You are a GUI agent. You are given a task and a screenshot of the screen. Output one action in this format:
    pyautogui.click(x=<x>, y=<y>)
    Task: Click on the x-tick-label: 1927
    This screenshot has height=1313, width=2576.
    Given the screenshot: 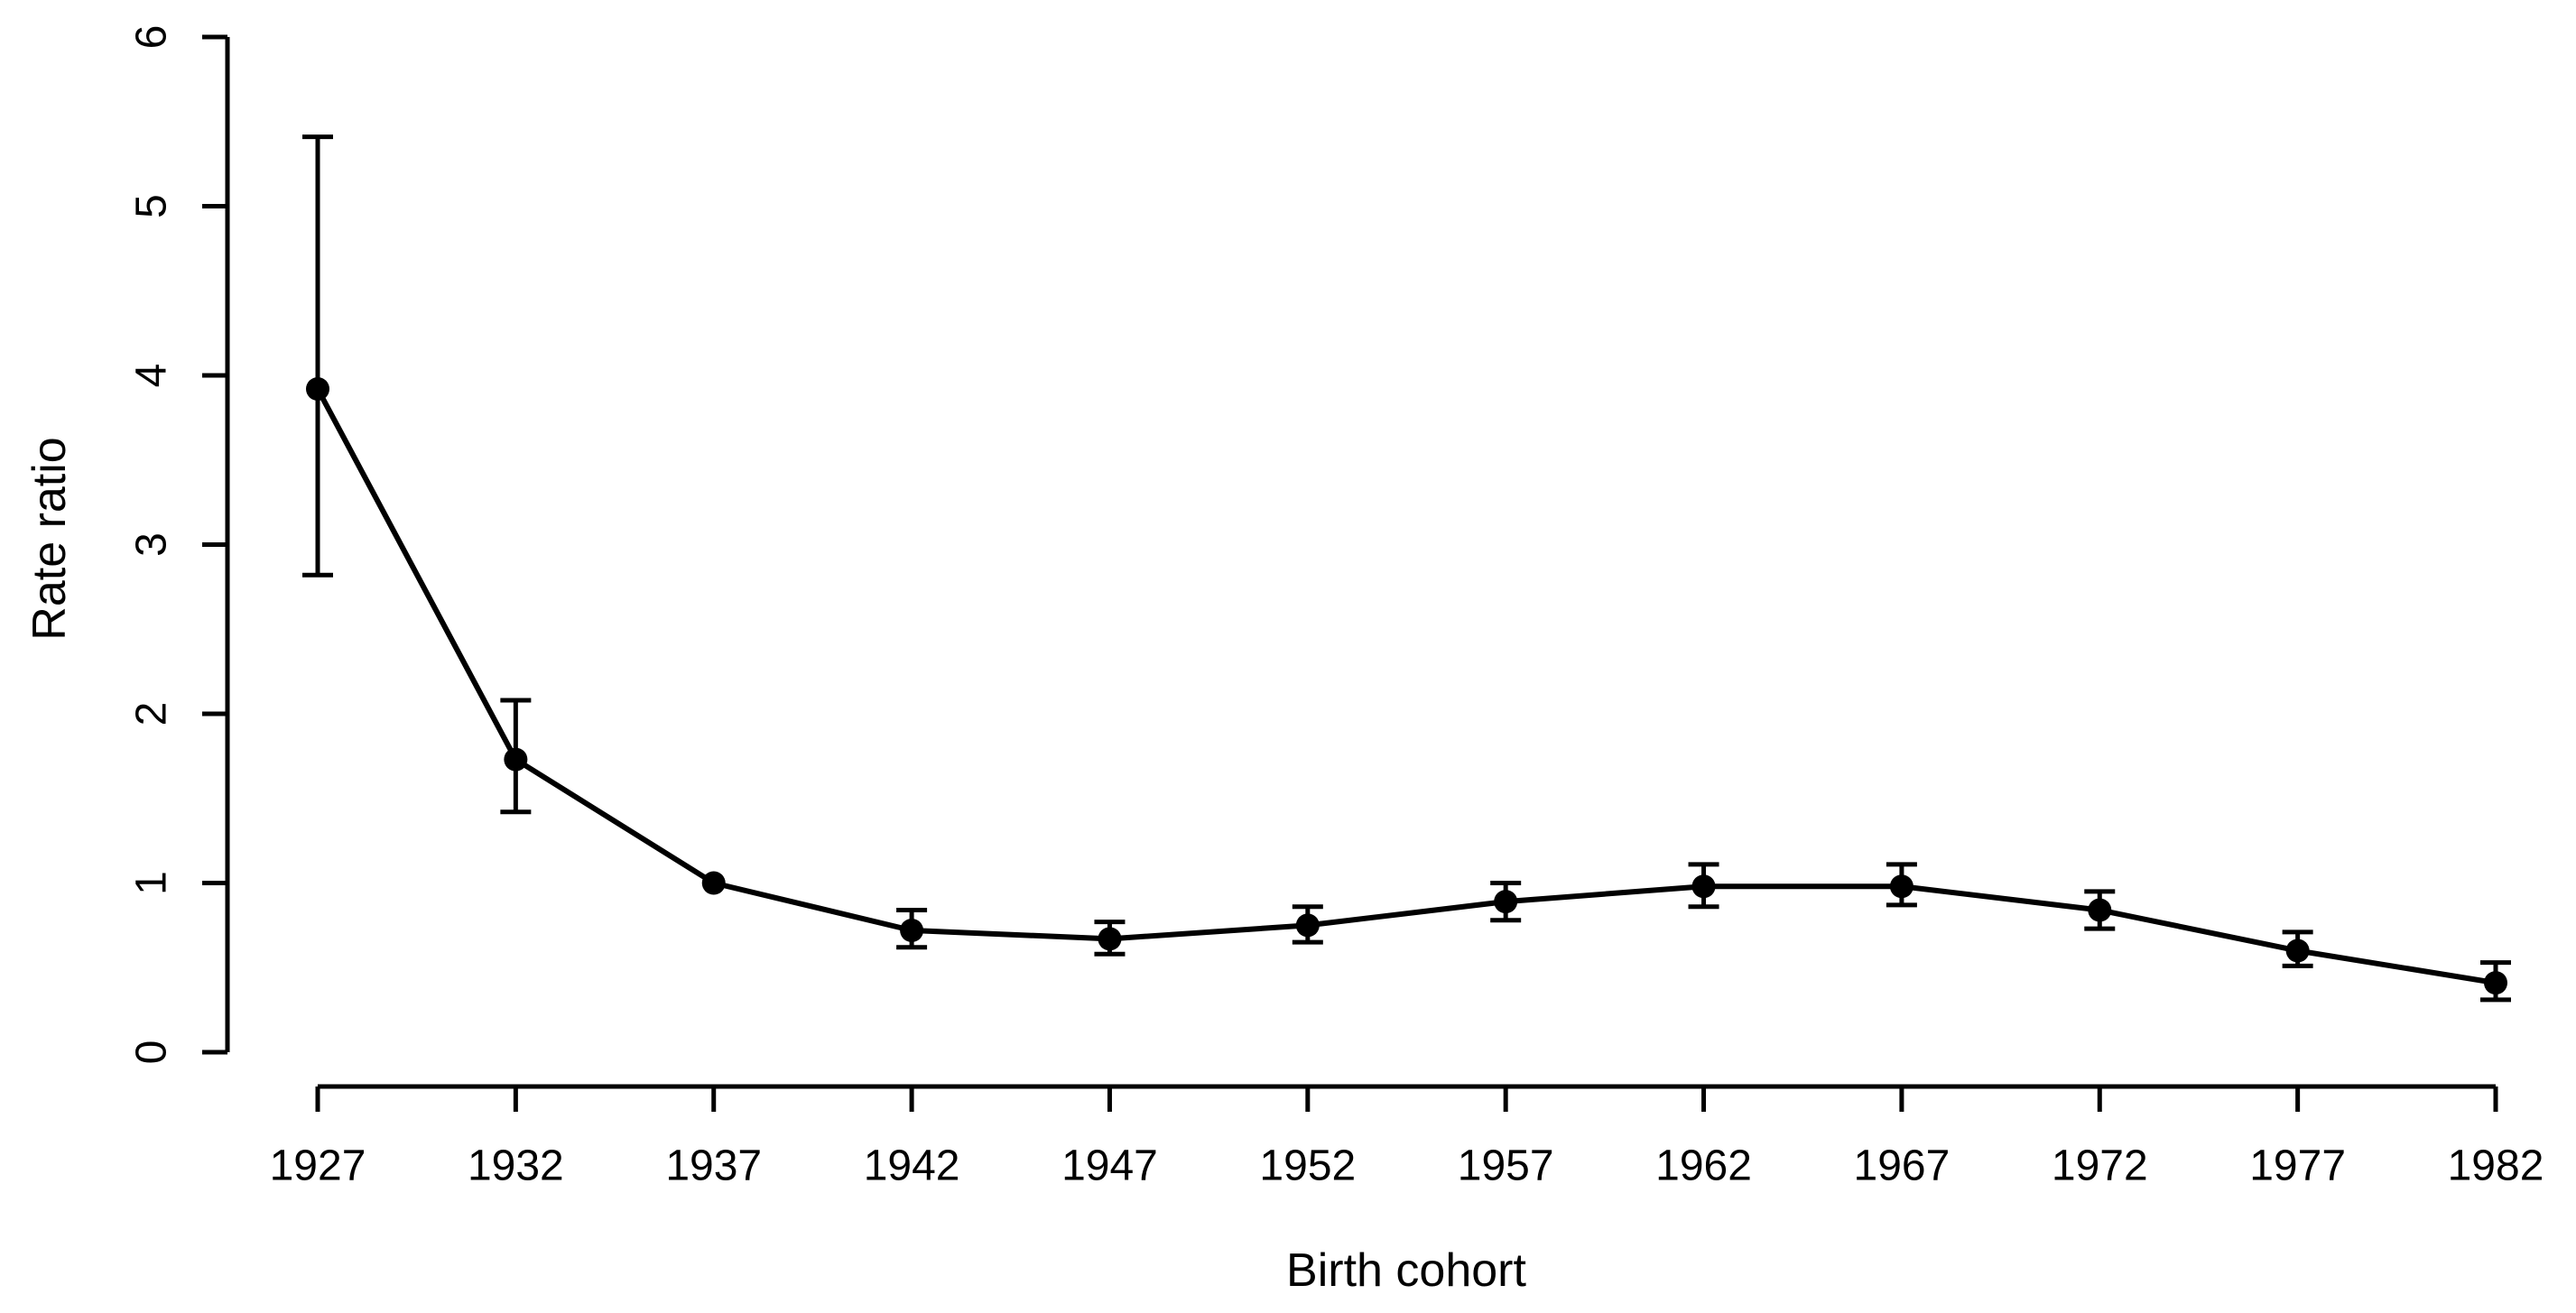 What is the action you would take?
    pyautogui.click(x=318, y=1166)
    